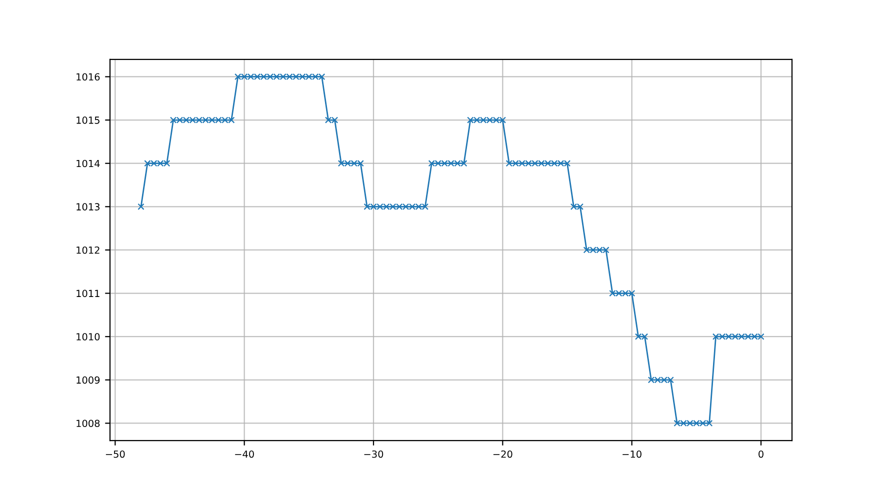 Image resolution: width=880 pixels, height=495 pixels. I want to click on y-tick-label: 1008, so click(88, 424).